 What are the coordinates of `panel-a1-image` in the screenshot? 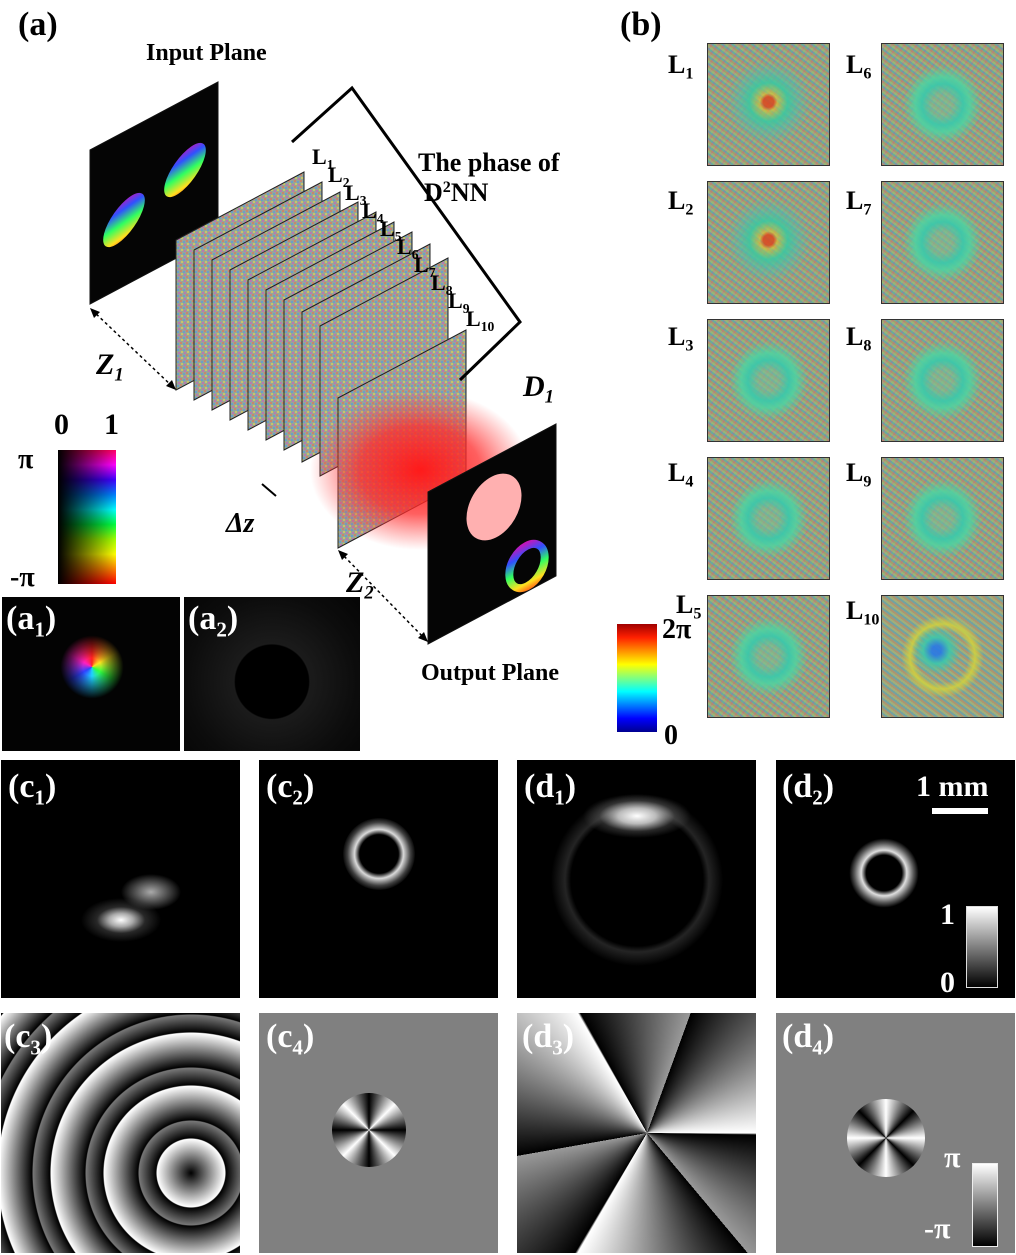 It's located at (91, 674).